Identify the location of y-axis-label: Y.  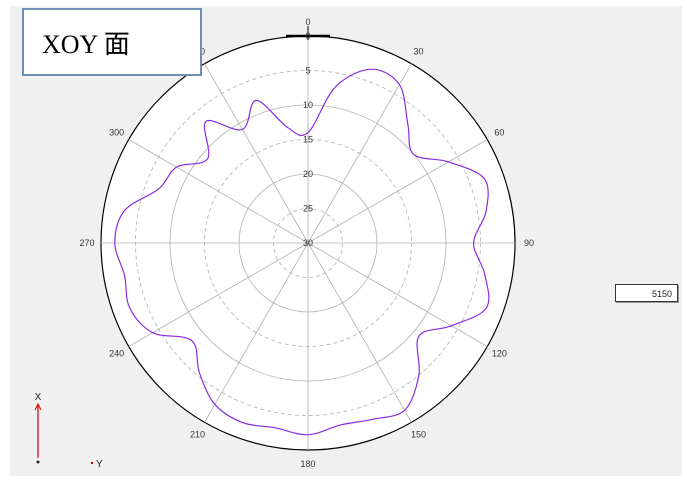
(99, 464).